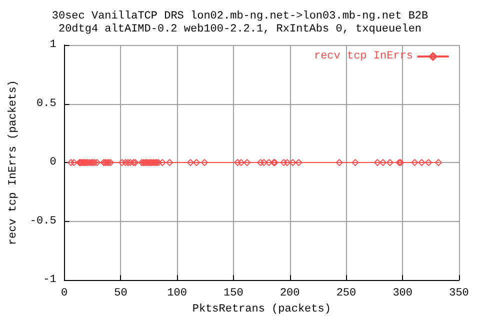 The image size is (480, 320). I want to click on y-tick-label: 1, so click(53, 45).